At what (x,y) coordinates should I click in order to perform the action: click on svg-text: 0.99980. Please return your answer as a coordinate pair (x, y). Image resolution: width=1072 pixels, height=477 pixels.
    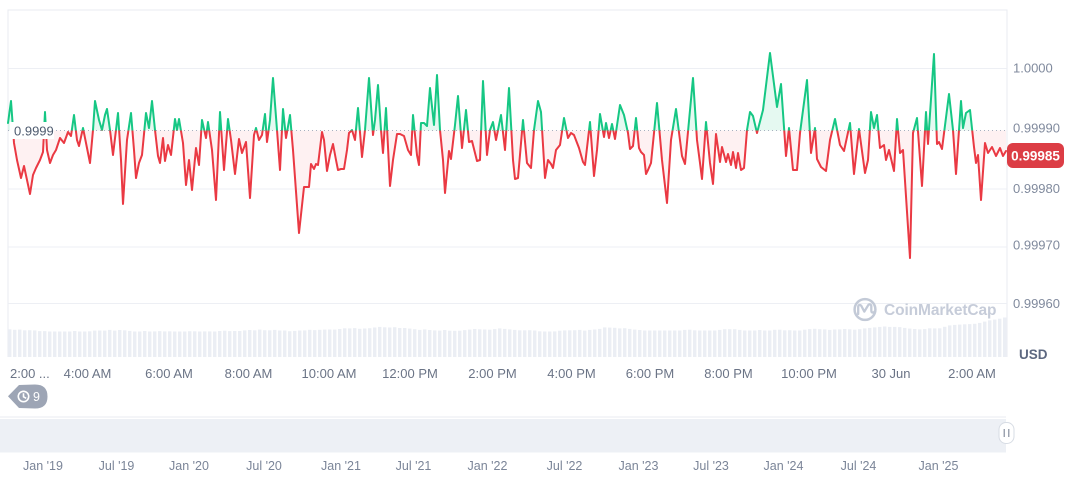
    Looking at the image, I should click on (1036, 188).